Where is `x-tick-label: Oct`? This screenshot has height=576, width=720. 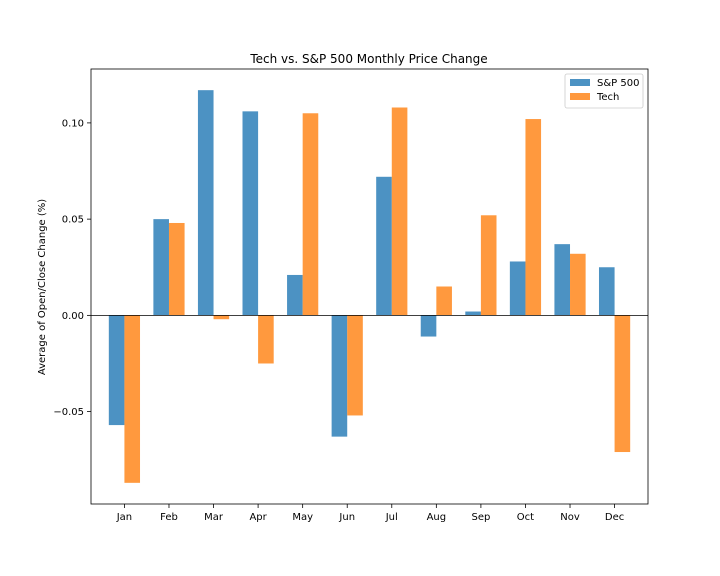
x-tick-label: Oct is located at coordinates (525, 517).